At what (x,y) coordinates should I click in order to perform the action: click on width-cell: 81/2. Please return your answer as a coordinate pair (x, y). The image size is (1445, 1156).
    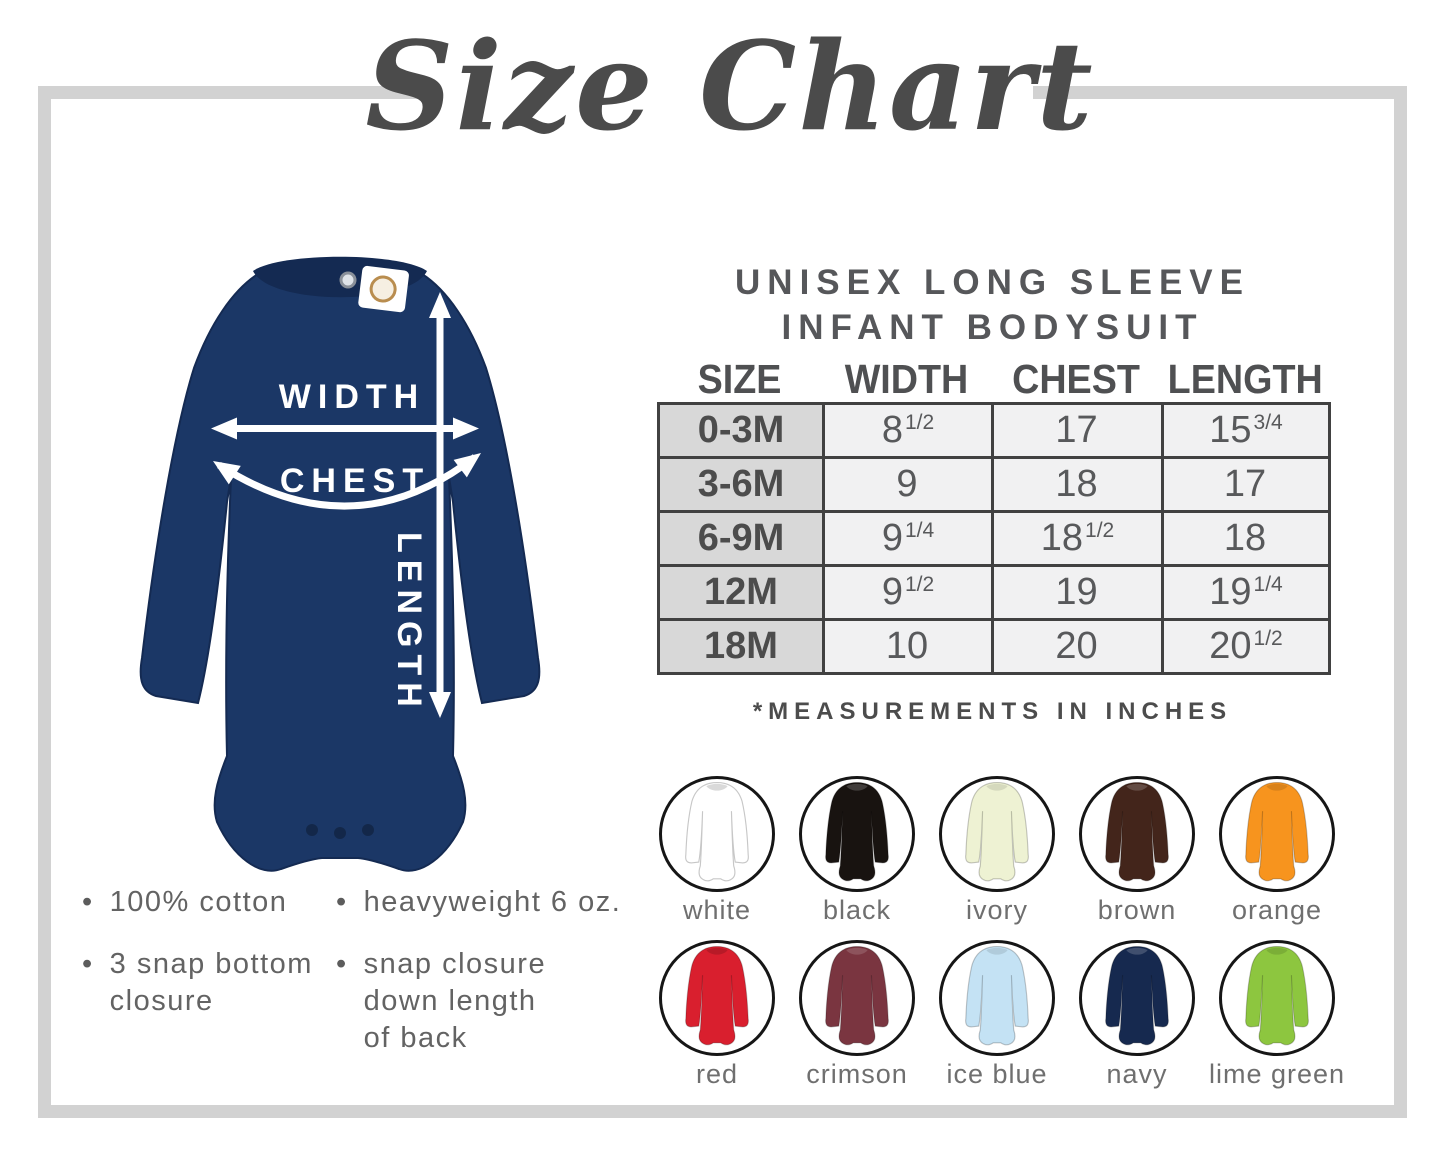
    Looking at the image, I should click on (908, 430).